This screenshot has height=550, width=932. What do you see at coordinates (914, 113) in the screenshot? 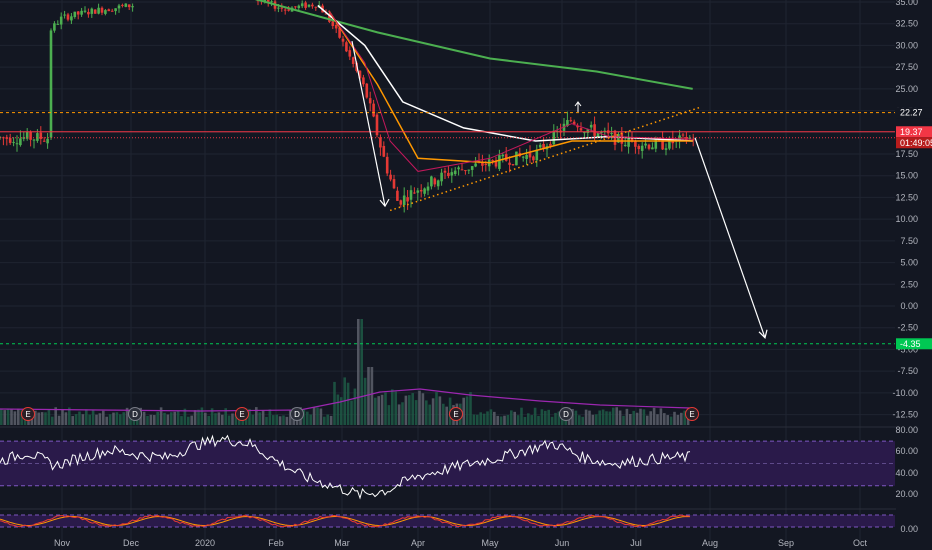
I see `resistance-tag-bg` at bounding box center [914, 113].